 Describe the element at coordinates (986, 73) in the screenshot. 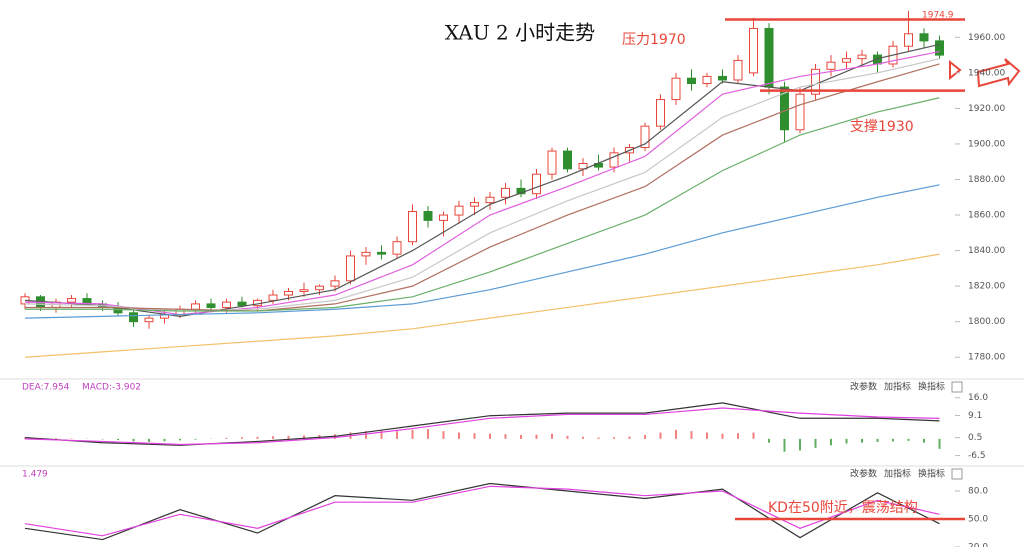

I see `y-tick-label: 1940.00` at that location.